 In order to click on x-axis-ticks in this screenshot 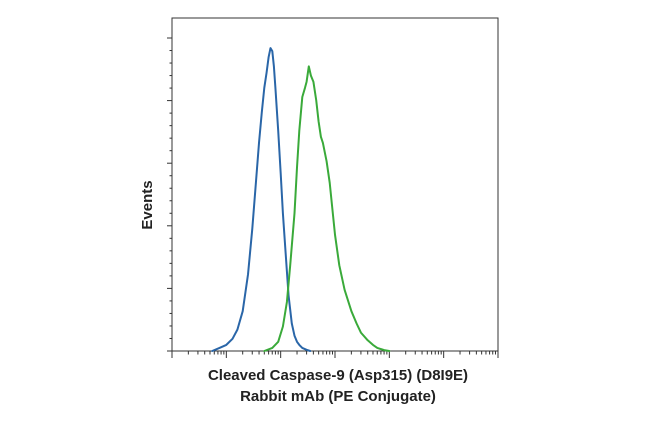, I will do `click(335, 354)`.